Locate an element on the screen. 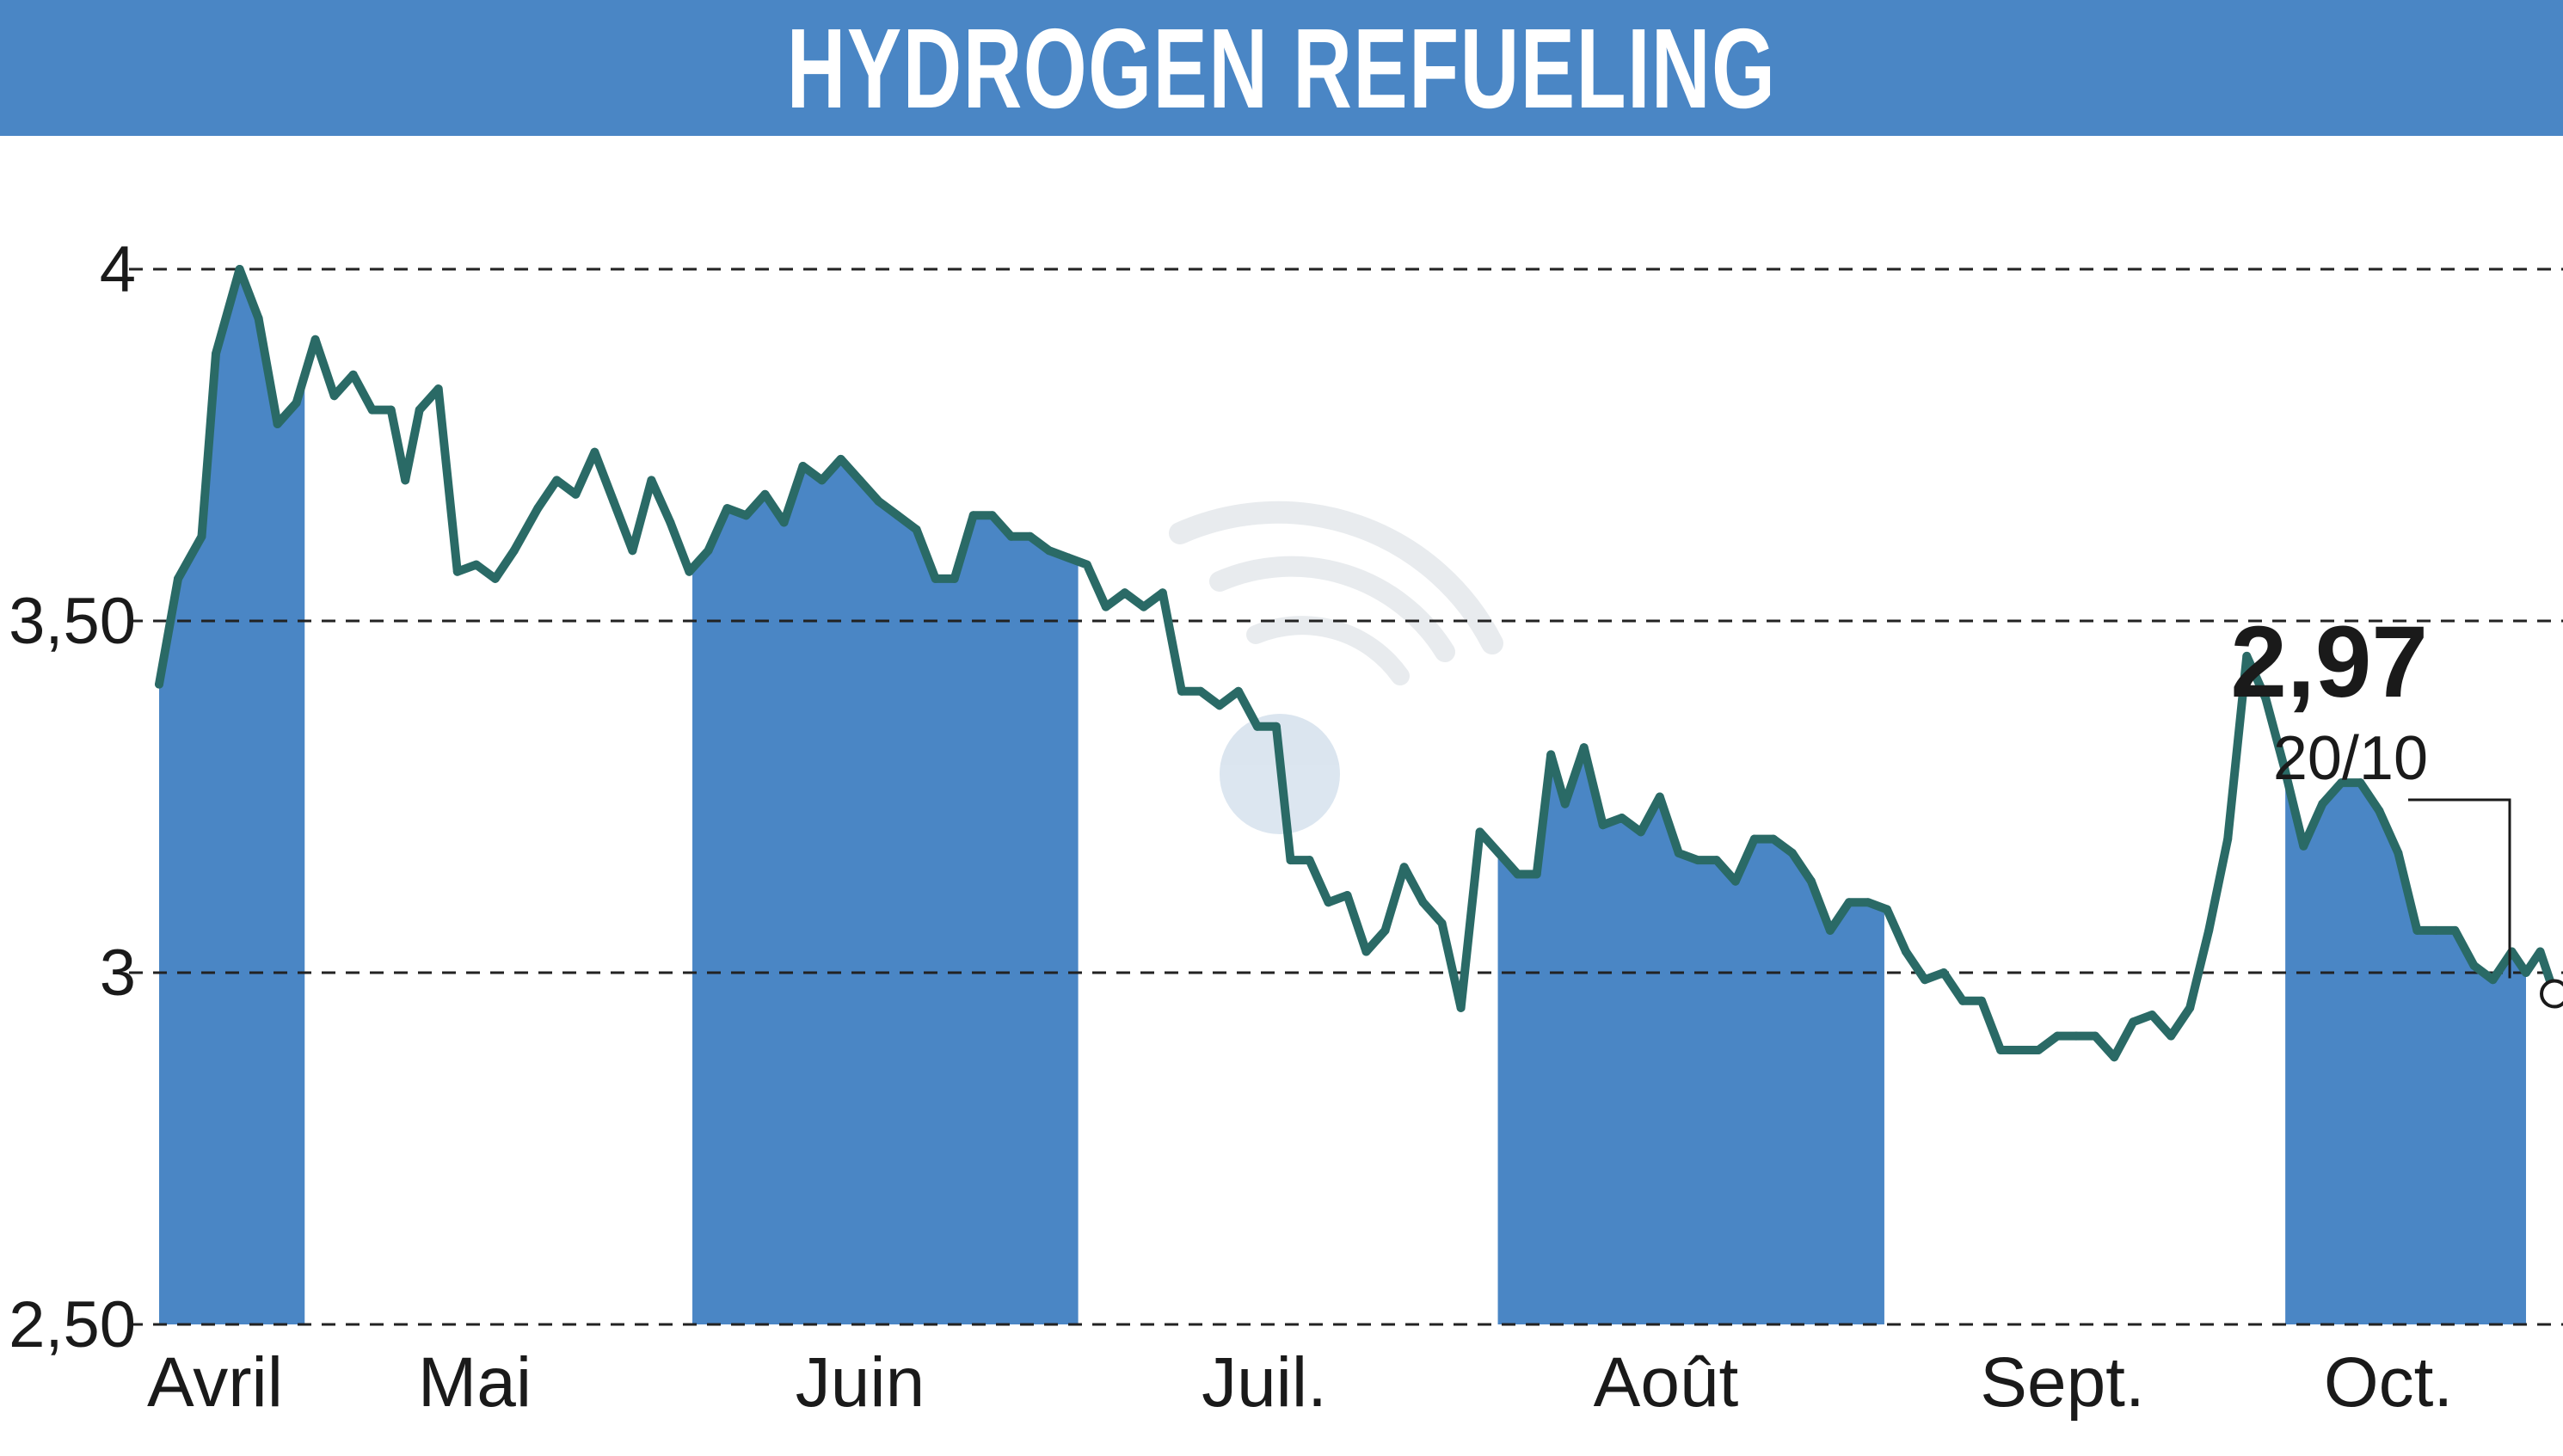 Image resolution: width=2563 pixels, height=1456 pixels. title-banner: HYDROGEN REFUELING is located at coordinates (1281, 68).